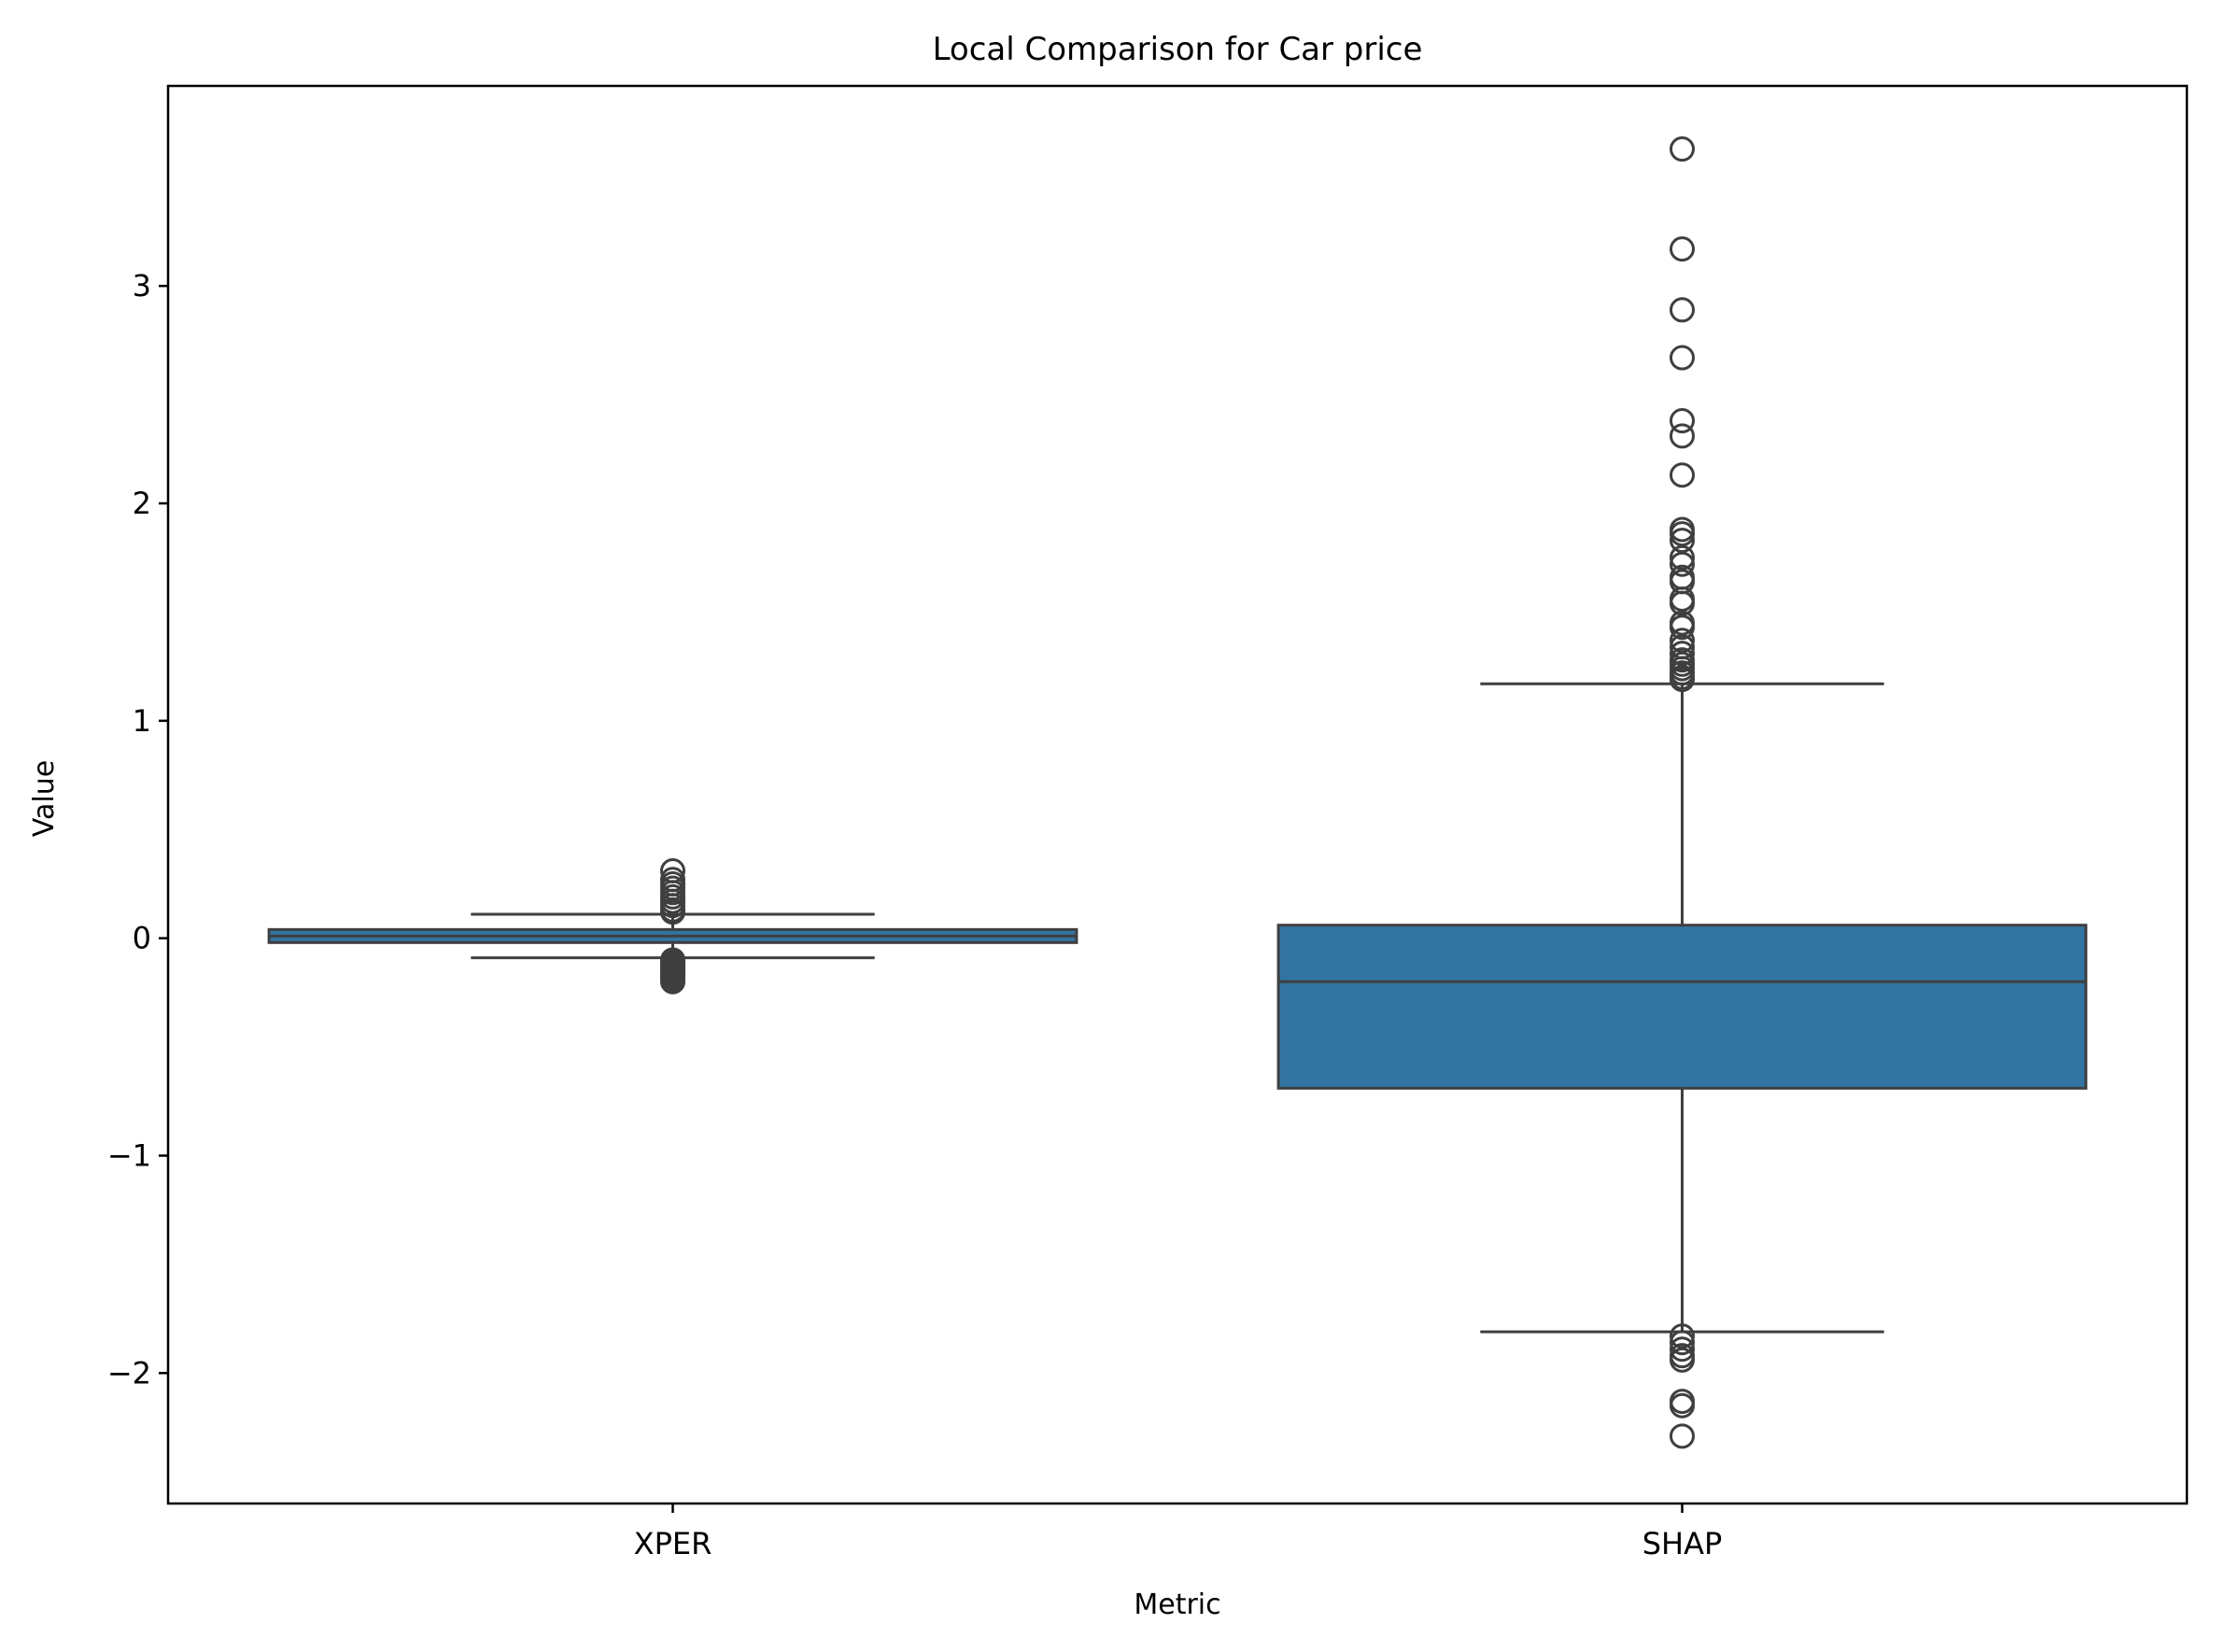 The height and width of the screenshot is (1652, 2213). What do you see at coordinates (142, 286) in the screenshot?
I see `y-tick-label: 3` at bounding box center [142, 286].